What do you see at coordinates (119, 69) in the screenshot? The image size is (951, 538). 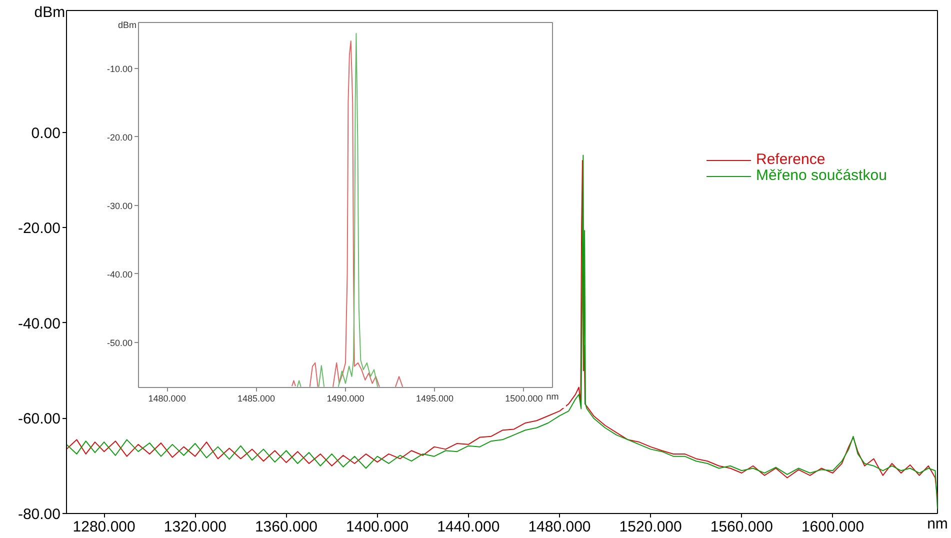 I see `y-tick-label: -10.00` at bounding box center [119, 69].